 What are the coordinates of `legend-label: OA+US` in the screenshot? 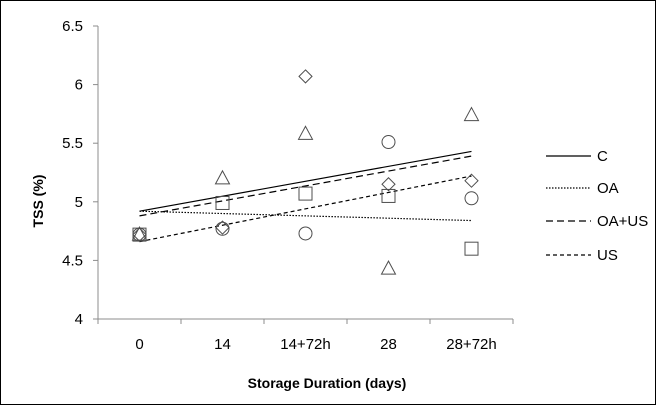 It's located at (622, 221).